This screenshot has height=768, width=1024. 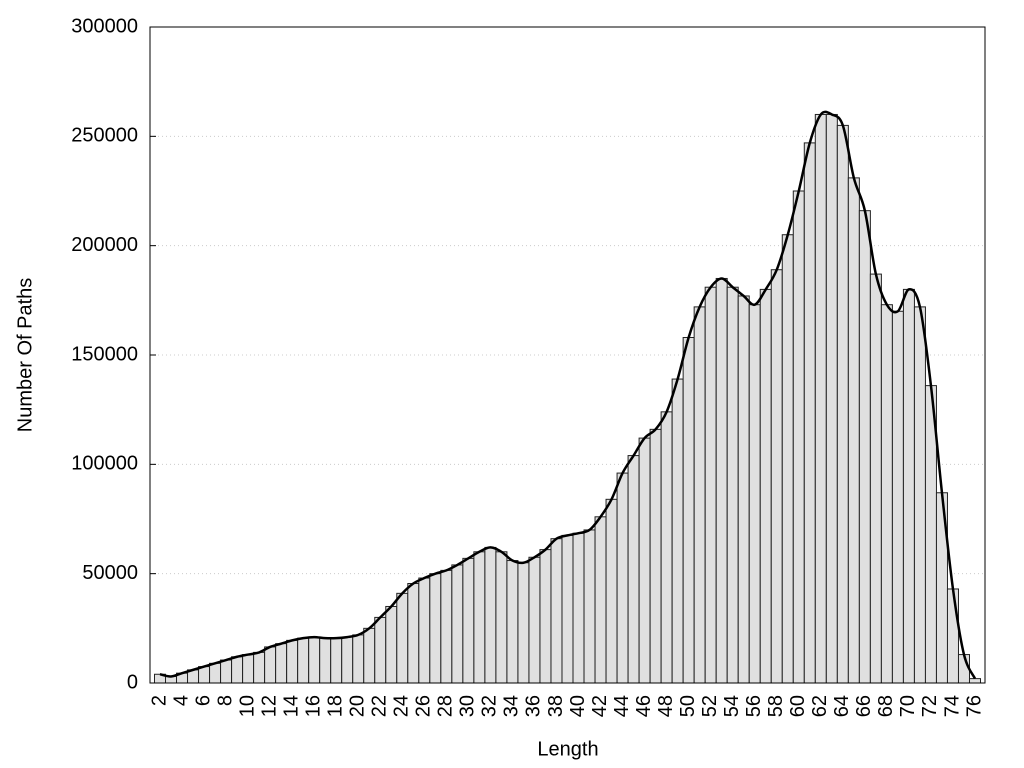 What do you see at coordinates (291, 706) in the screenshot?
I see `x-tick-label: 14` at bounding box center [291, 706].